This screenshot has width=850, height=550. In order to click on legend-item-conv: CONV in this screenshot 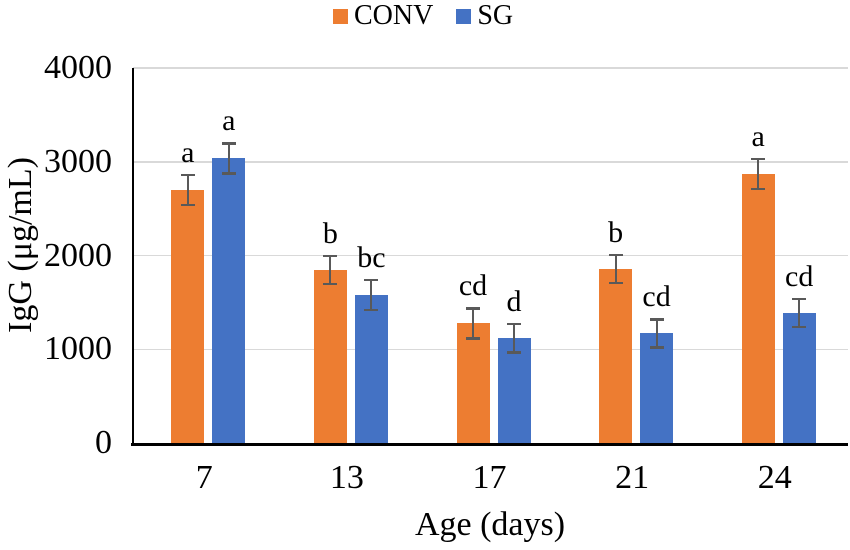, I will do `click(383, 16)`.